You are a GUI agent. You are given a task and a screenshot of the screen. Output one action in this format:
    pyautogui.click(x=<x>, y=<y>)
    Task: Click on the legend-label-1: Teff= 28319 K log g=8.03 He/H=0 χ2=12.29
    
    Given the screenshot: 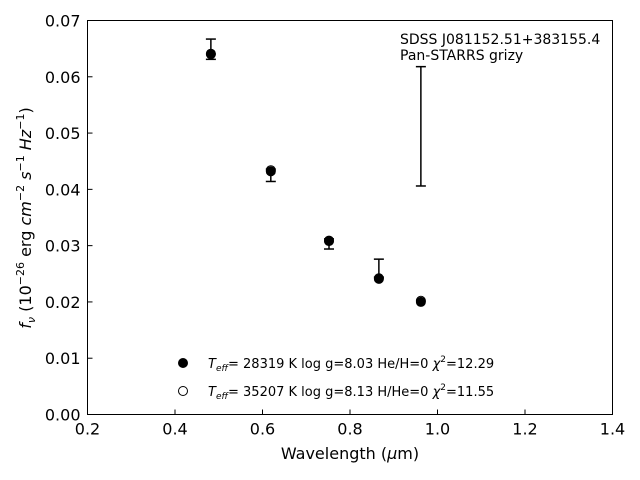 What is the action you would take?
    pyautogui.click(x=351, y=364)
    